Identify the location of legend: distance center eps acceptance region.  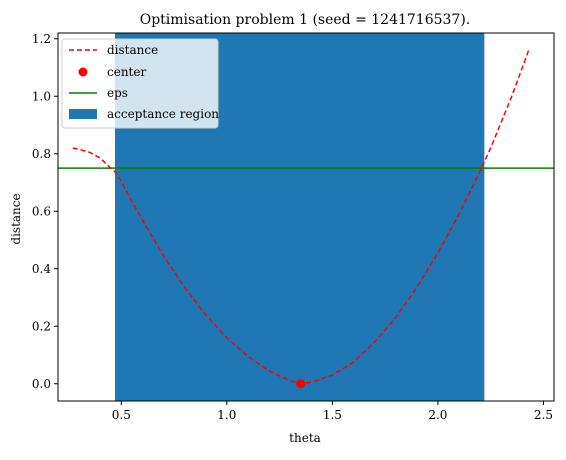
(140, 83).